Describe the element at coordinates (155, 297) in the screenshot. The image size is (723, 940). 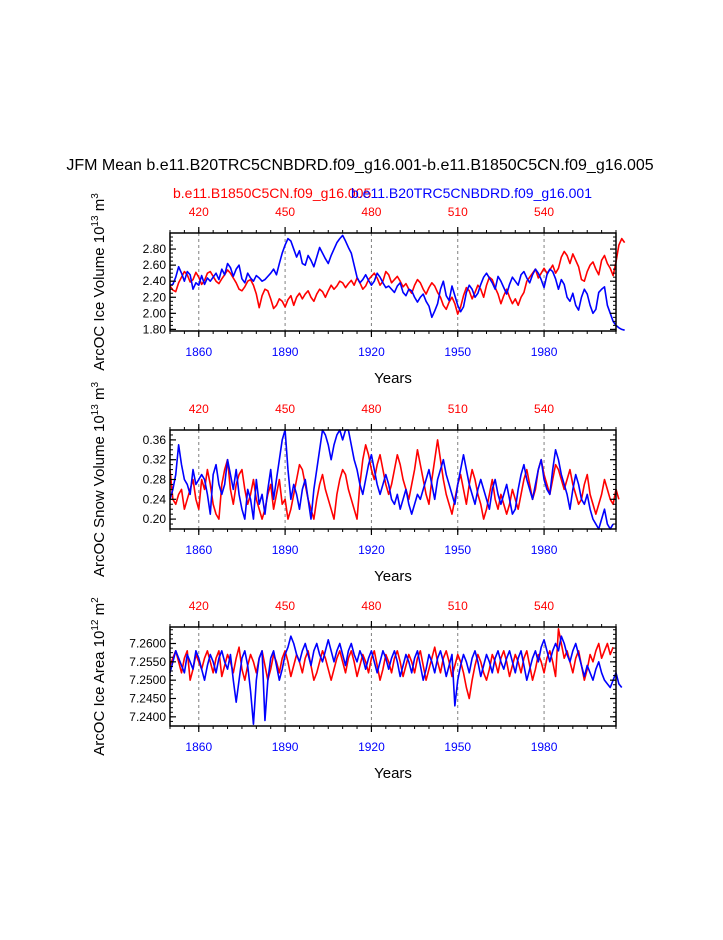
I see `y-tick-label: 2.20` at that location.